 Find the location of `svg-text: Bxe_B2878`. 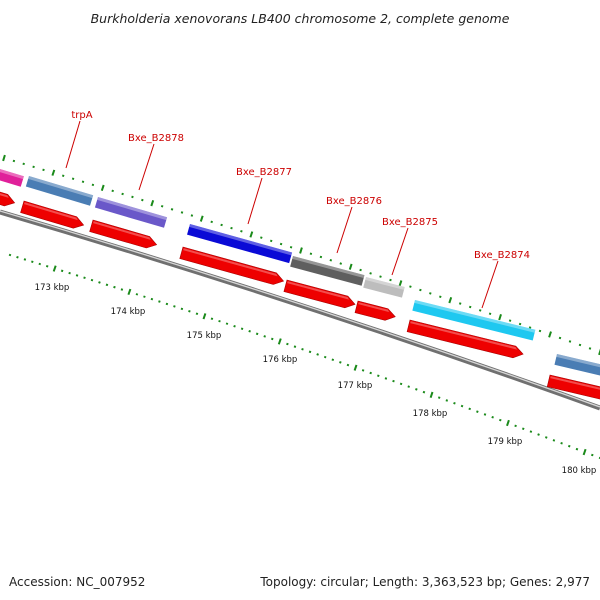

svg-text: Bxe_B2878 is located at coordinates (156, 138).